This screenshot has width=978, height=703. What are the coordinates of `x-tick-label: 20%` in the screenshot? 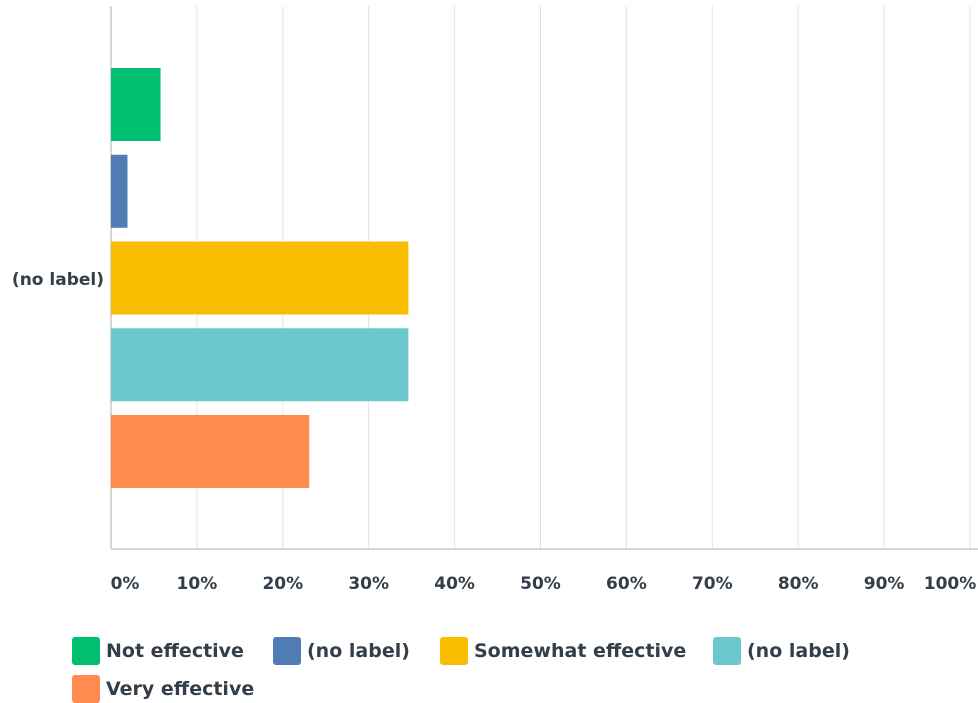 It's located at (282, 584).